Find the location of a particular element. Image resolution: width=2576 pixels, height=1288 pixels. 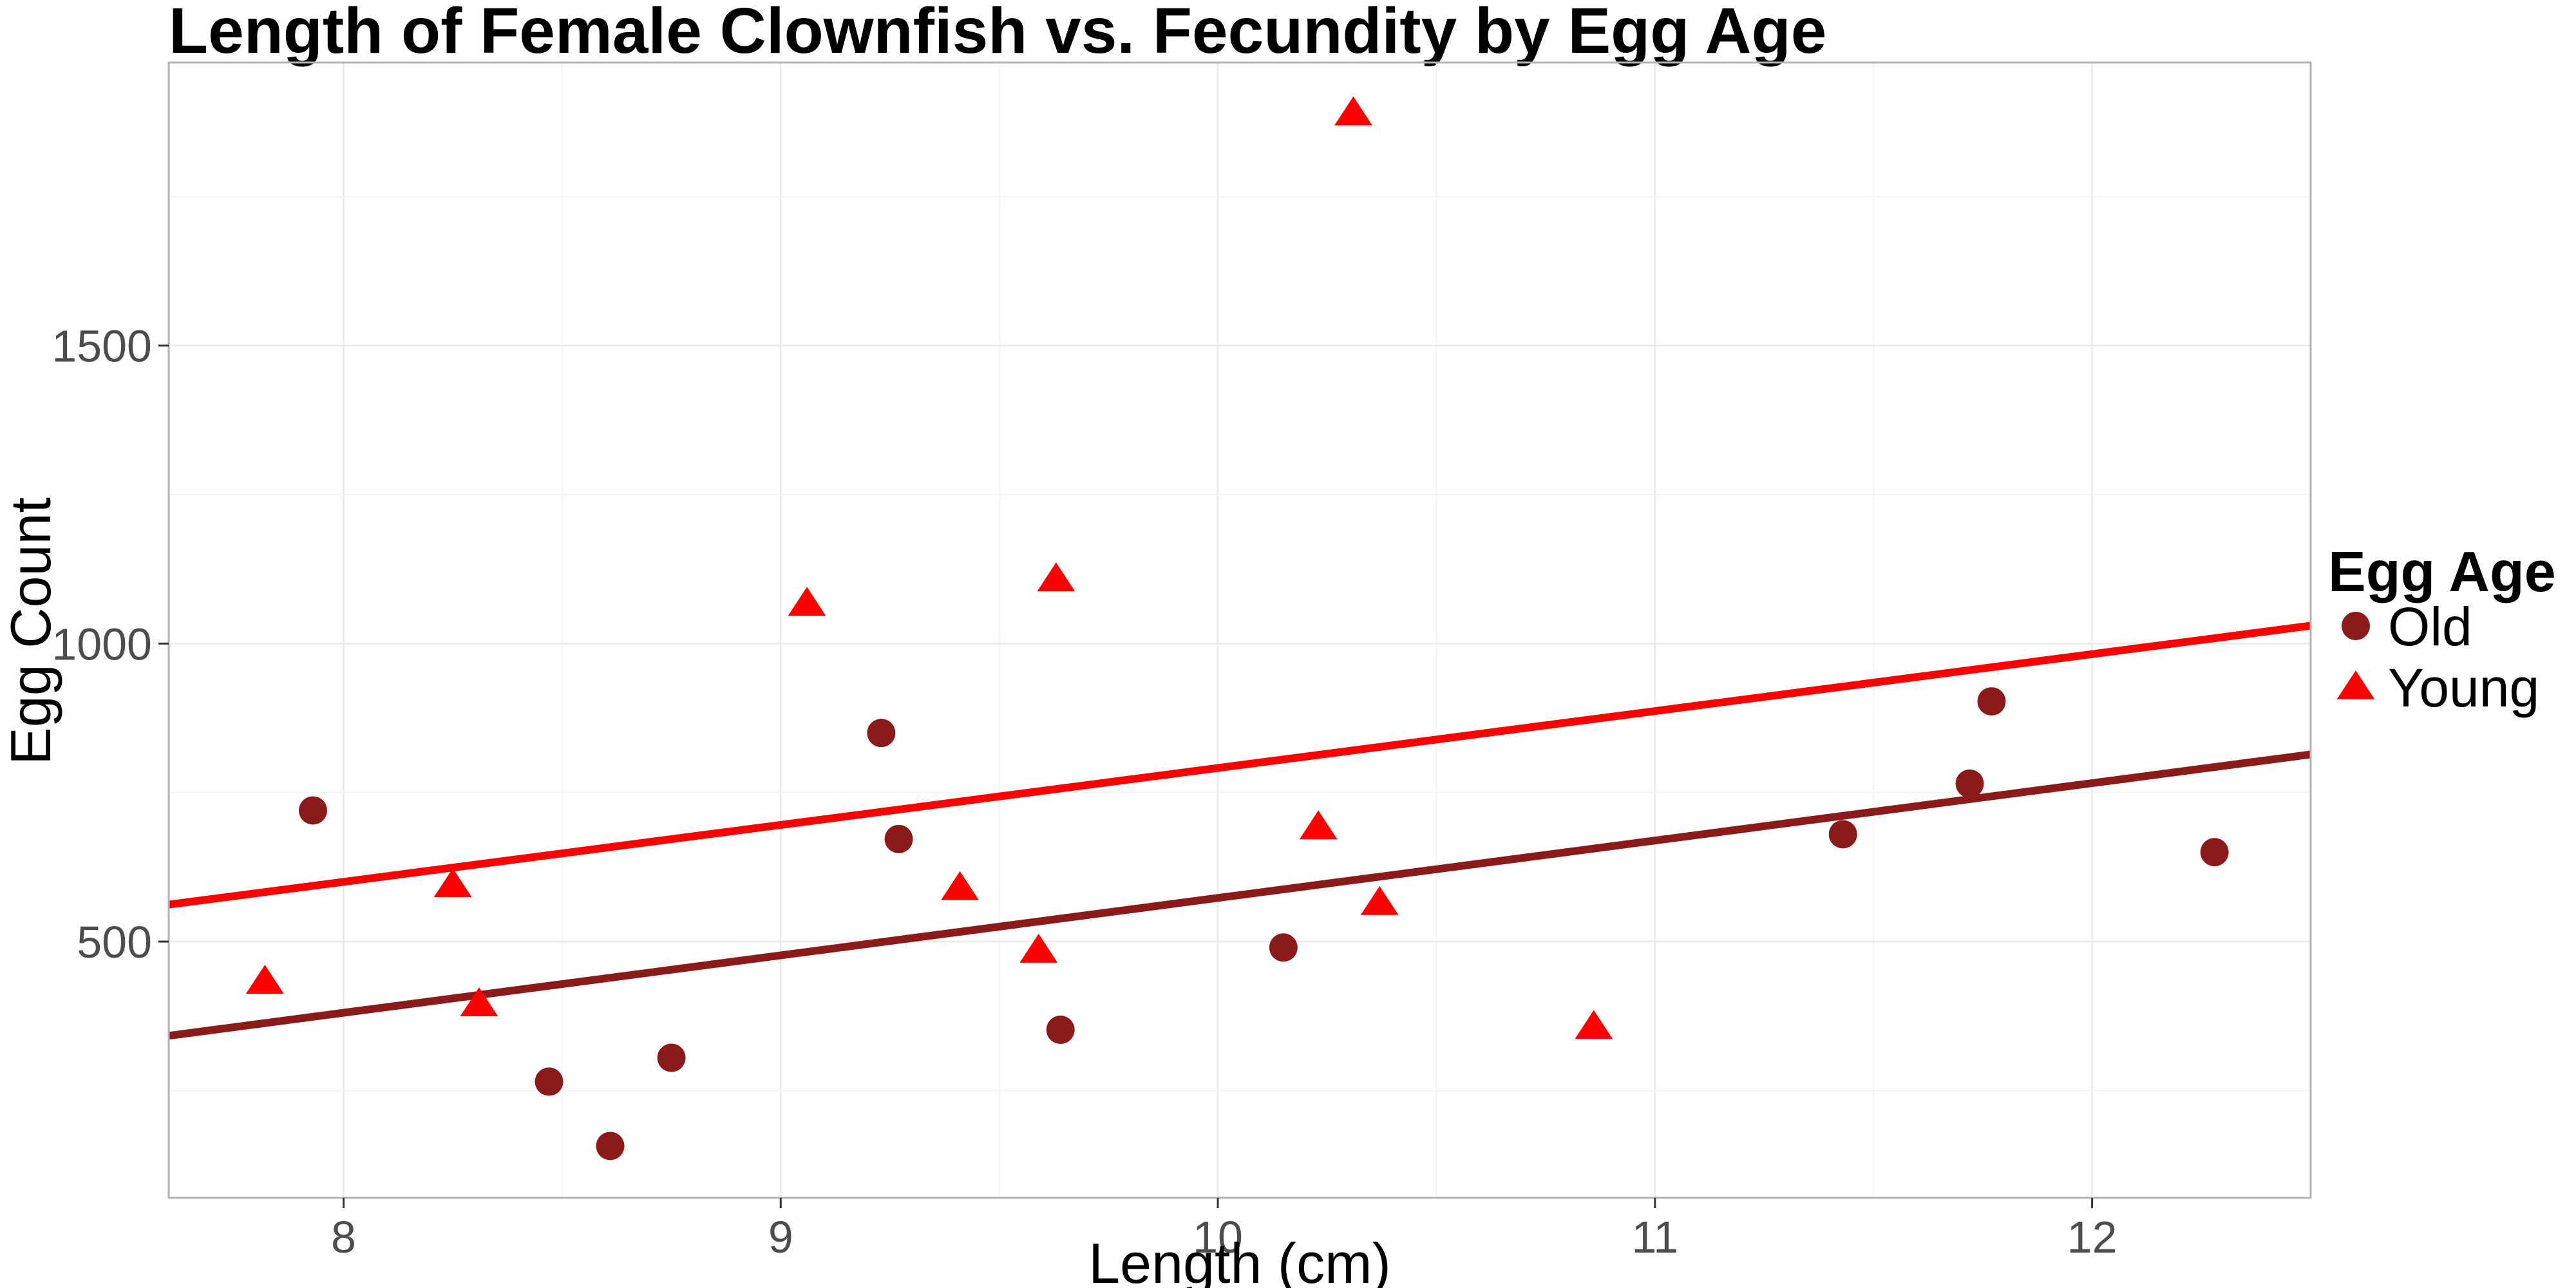

legend-label: Young is located at coordinates (2463, 688).